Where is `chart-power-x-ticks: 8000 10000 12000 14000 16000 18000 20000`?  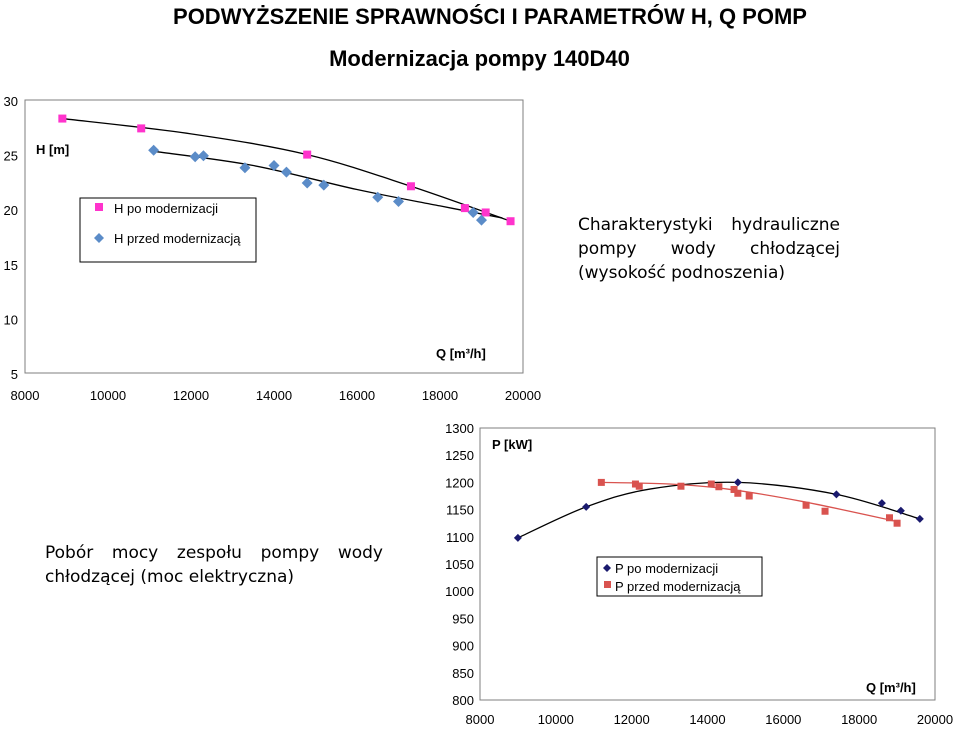
chart-power-x-ticks: 8000 10000 12000 14000 16000 18000 20000 is located at coordinates (710, 719).